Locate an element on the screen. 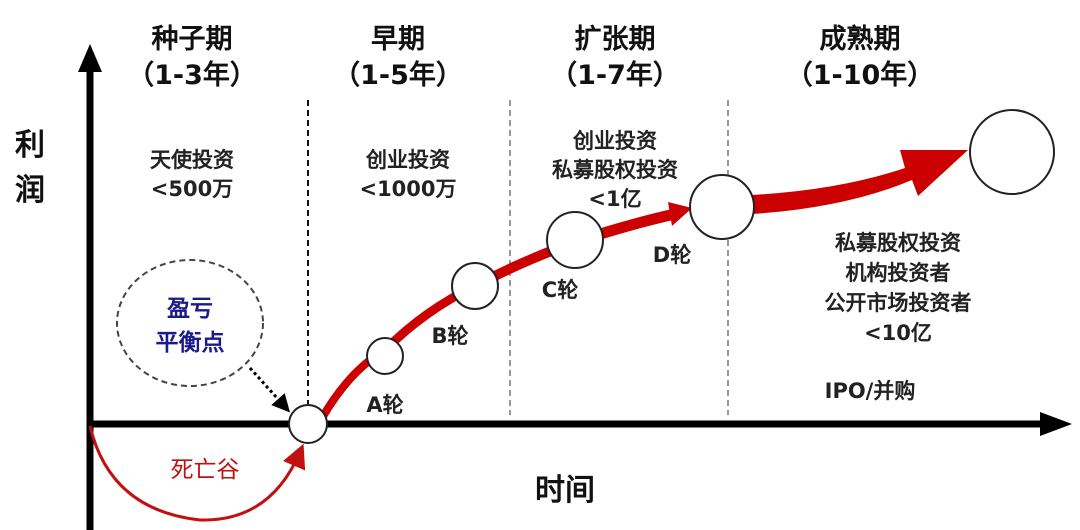  death-valley-curve is located at coordinates (197, 473).